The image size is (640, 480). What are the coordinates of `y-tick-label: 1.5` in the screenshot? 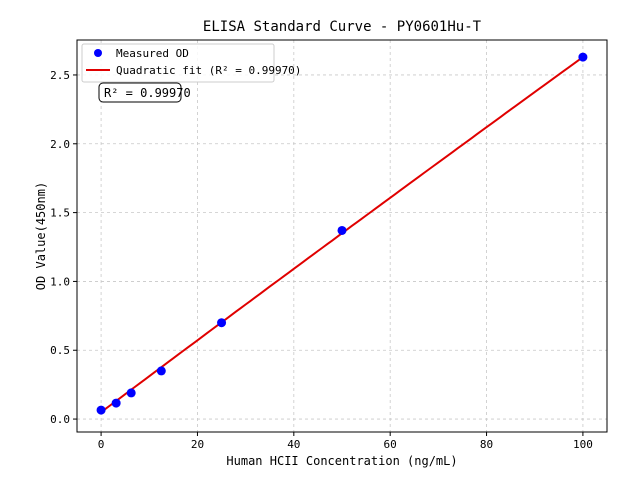 It's located at (60, 213).